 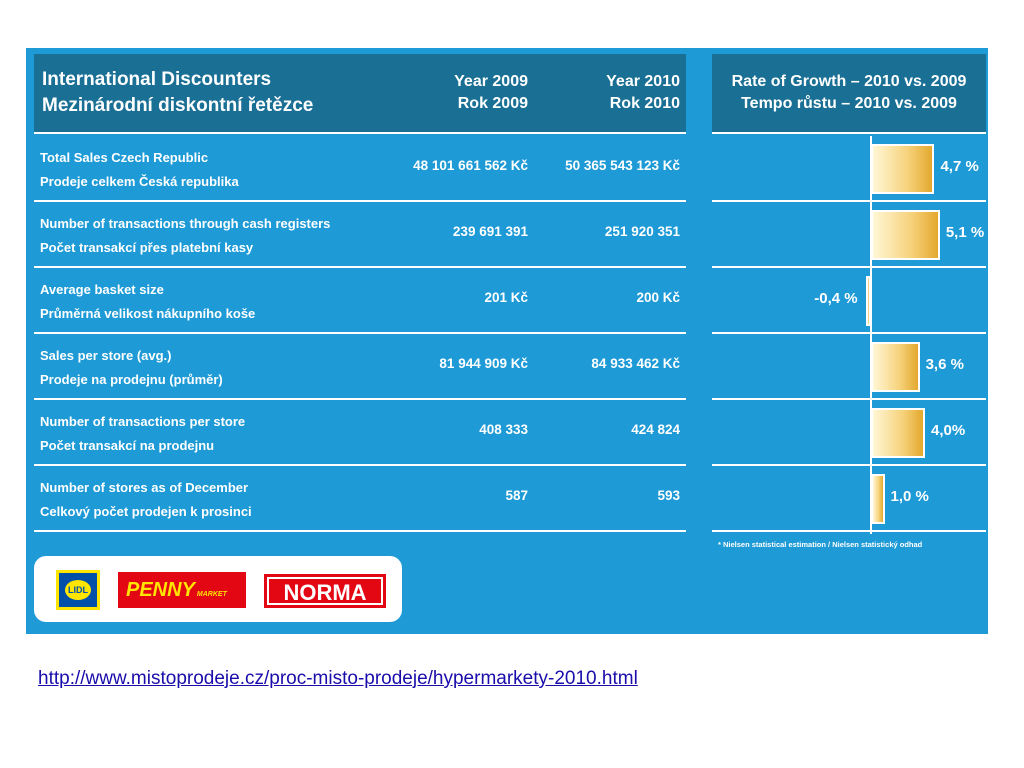 What do you see at coordinates (139, 181) in the screenshot?
I see `row-label-cz: Prodeje celkem Česká republika` at bounding box center [139, 181].